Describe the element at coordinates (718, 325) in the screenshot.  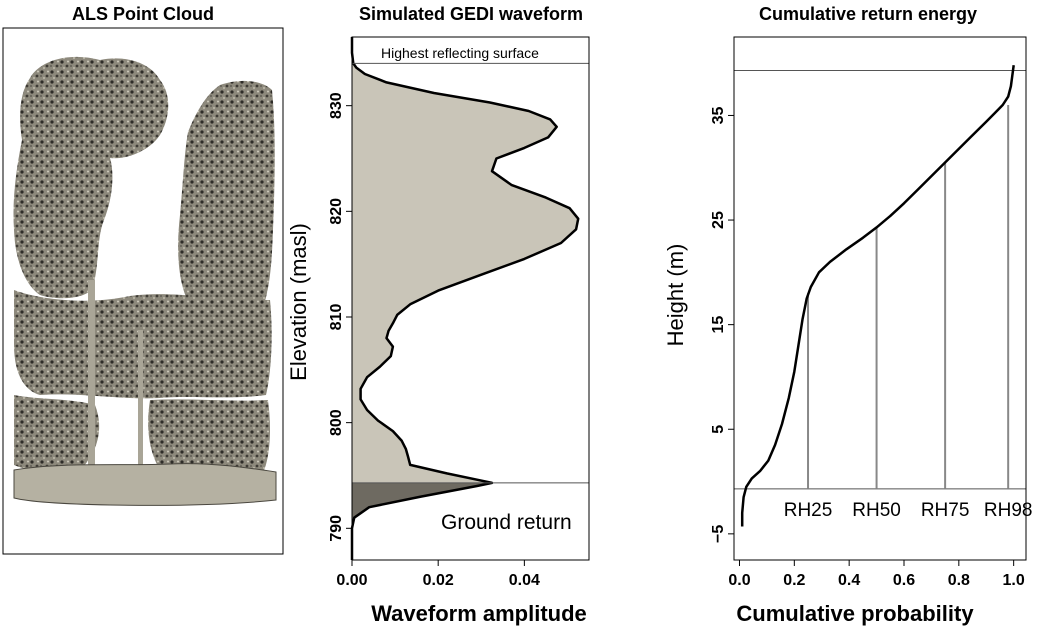
I see `cumulative-ytick-label: 15` at that location.